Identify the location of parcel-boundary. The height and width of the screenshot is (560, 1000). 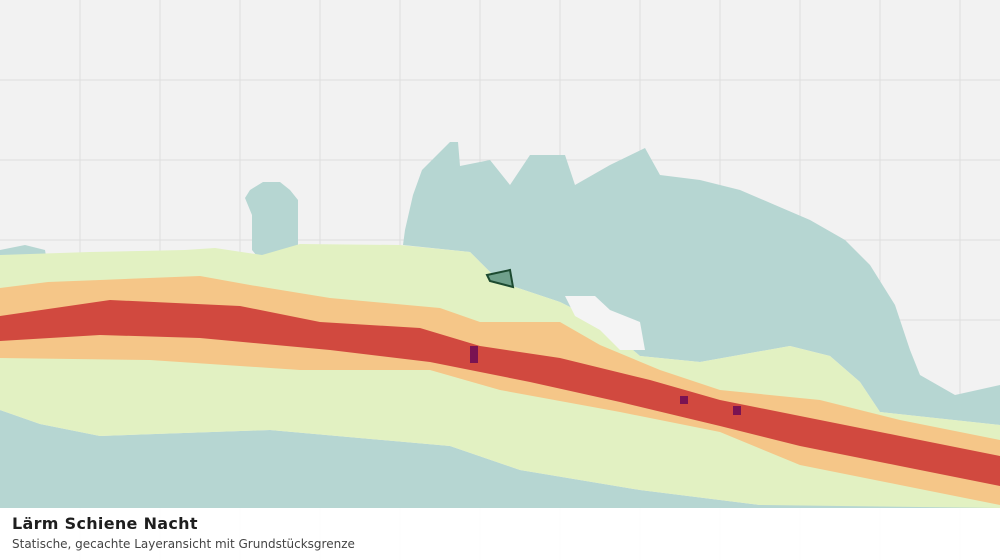
(500, 278).